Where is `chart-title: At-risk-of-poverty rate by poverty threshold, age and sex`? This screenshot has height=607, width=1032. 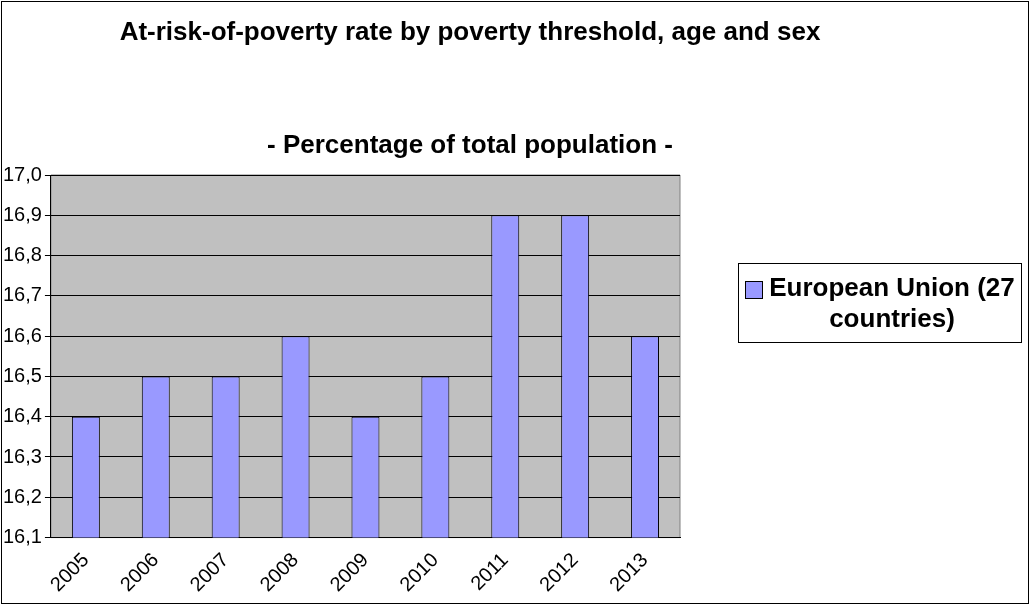 chart-title: At-risk-of-poverty rate by poverty threshold, age and sex is located at coordinates (470, 31).